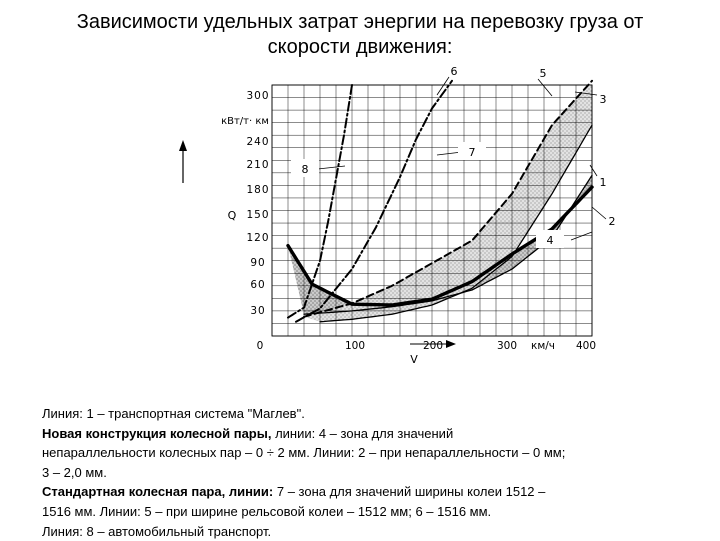 This screenshot has height=541, width=720. I want to click on y-tick-label: 120, so click(257, 238).